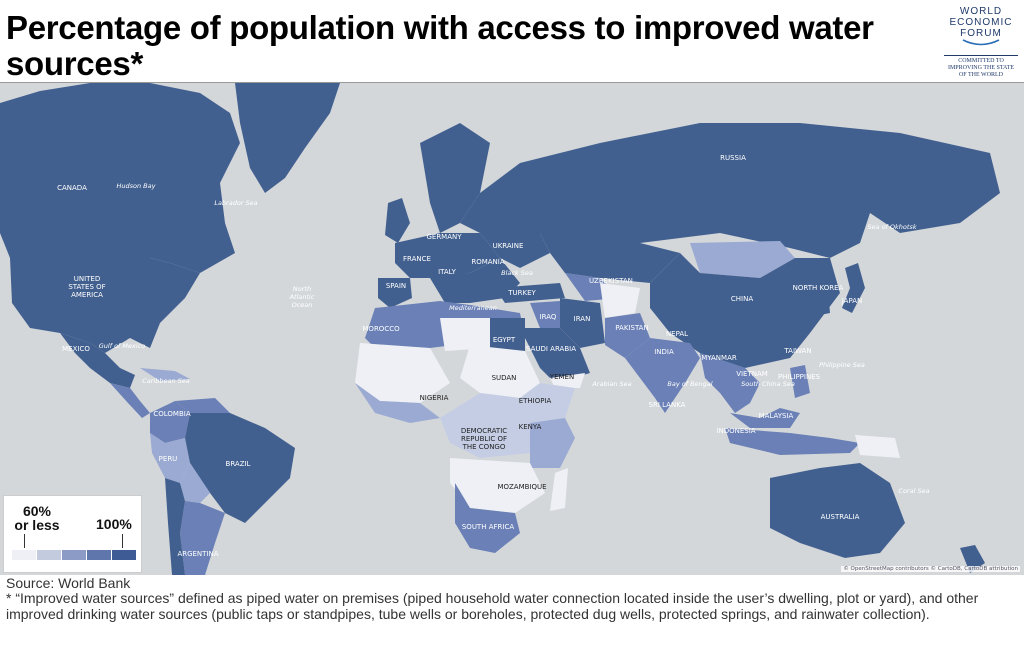 Image resolution: width=1024 pixels, height=652 pixels. Describe the element at coordinates (877, 446) in the screenshot. I see `region-png` at that location.